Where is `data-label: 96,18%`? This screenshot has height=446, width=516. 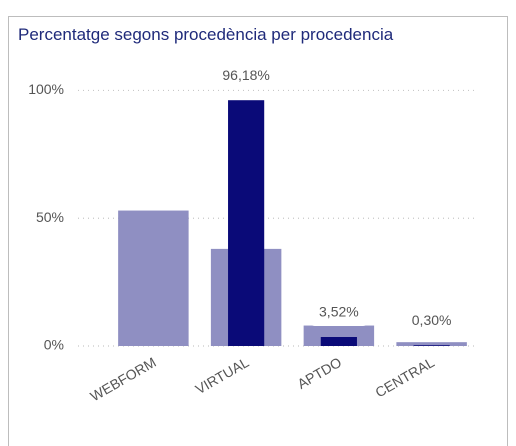
data-label: 96,18% is located at coordinates (245, 75).